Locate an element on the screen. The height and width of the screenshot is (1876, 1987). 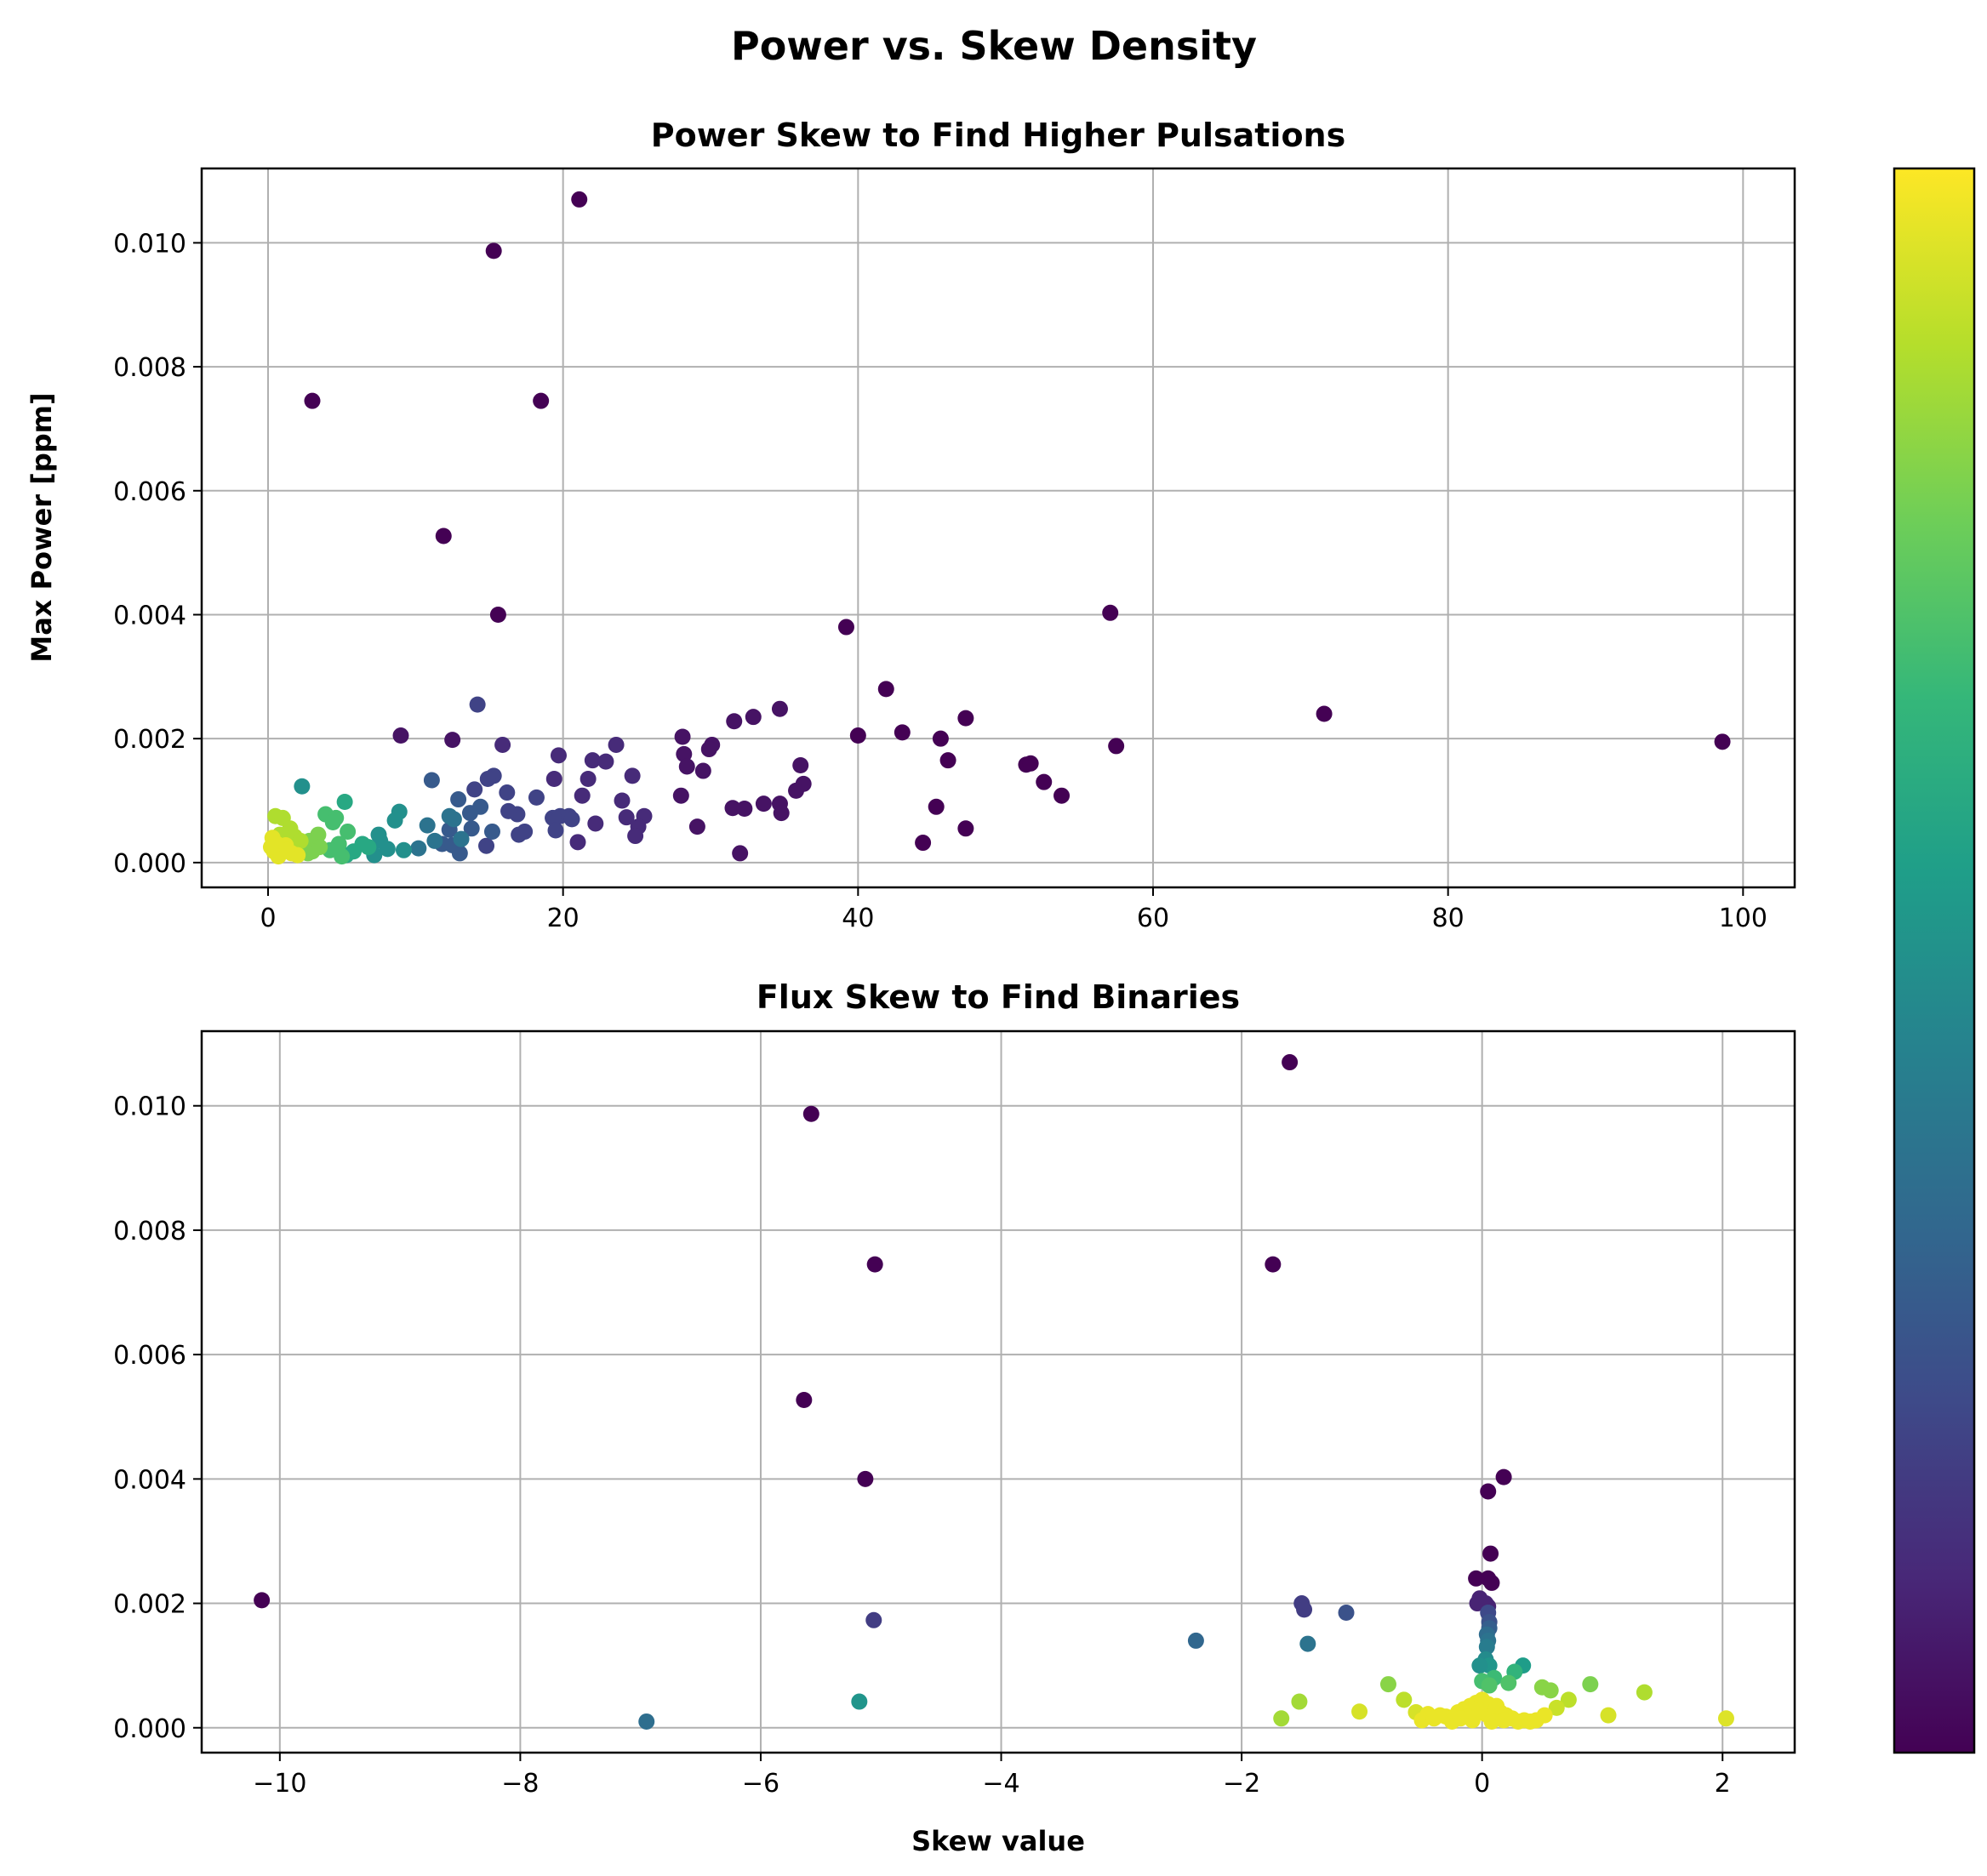
top-x-tick-label: 100 is located at coordinates (1743, 918).